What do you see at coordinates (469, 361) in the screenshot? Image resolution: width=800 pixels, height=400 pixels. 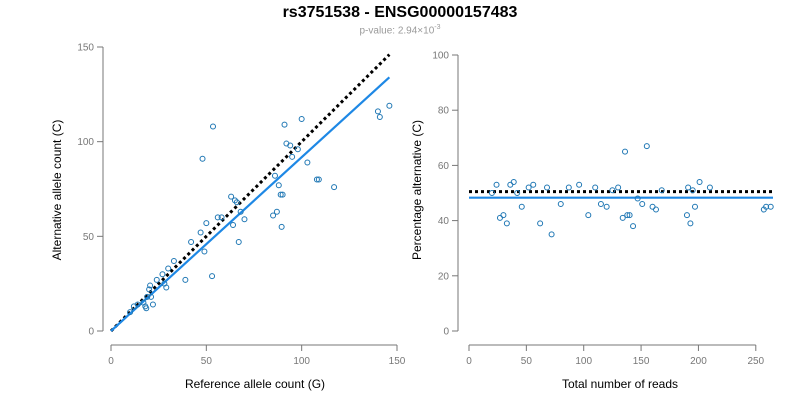 I see `right-x-tick-label: 0` at bounding box center [469, 361].